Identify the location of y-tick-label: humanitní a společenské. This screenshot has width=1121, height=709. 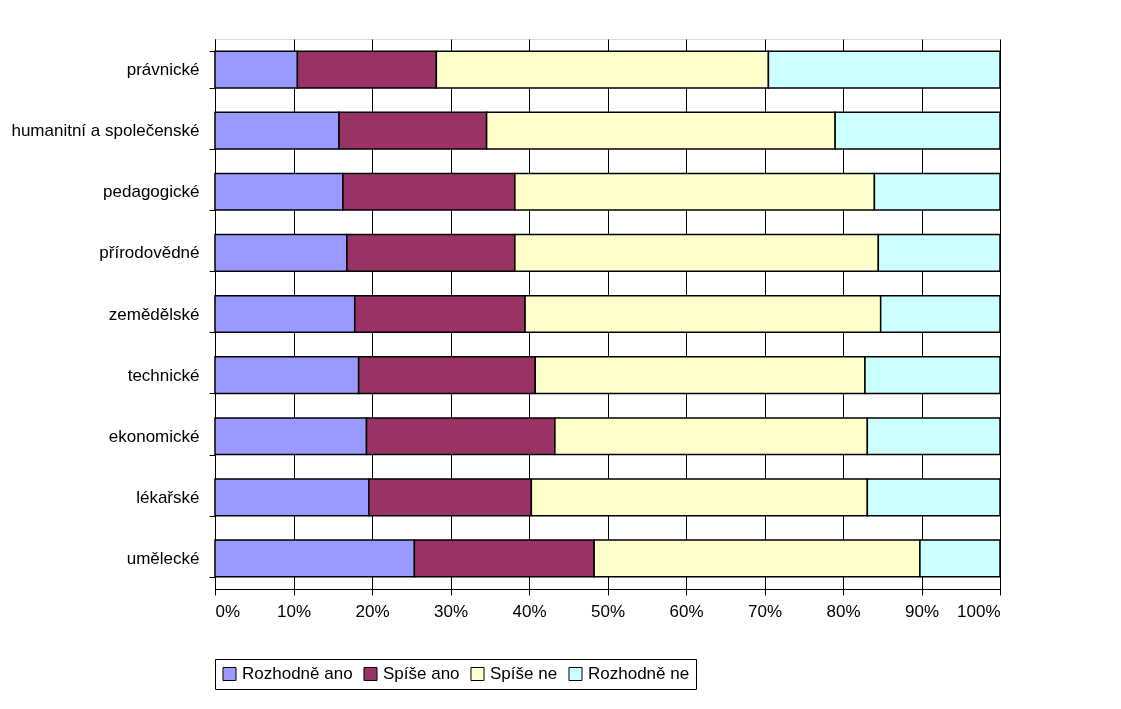
(105, 131).